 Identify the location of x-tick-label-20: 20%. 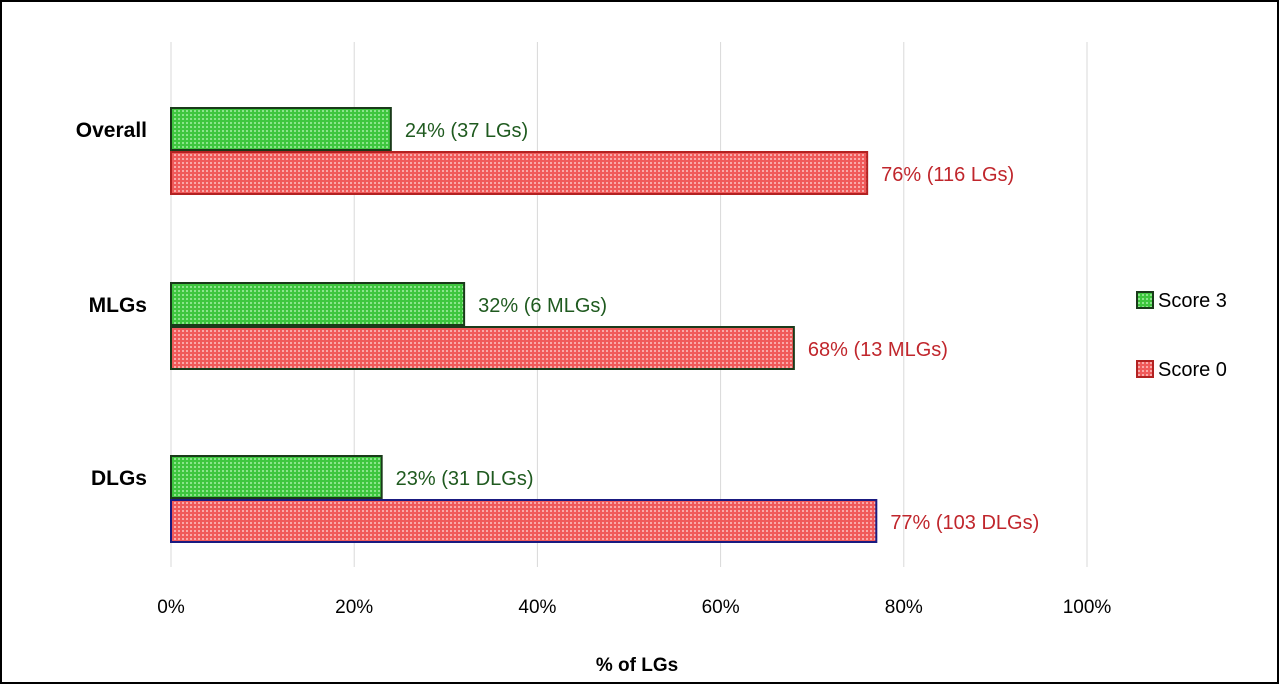
(354, 607).